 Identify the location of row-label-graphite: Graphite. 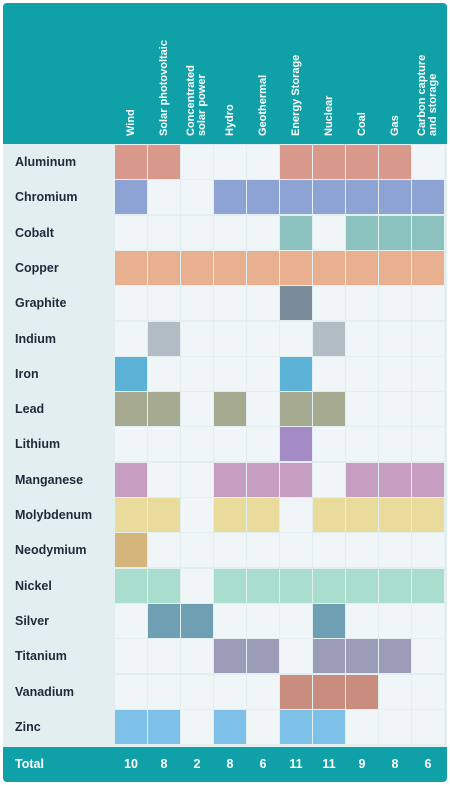
(41, 303).